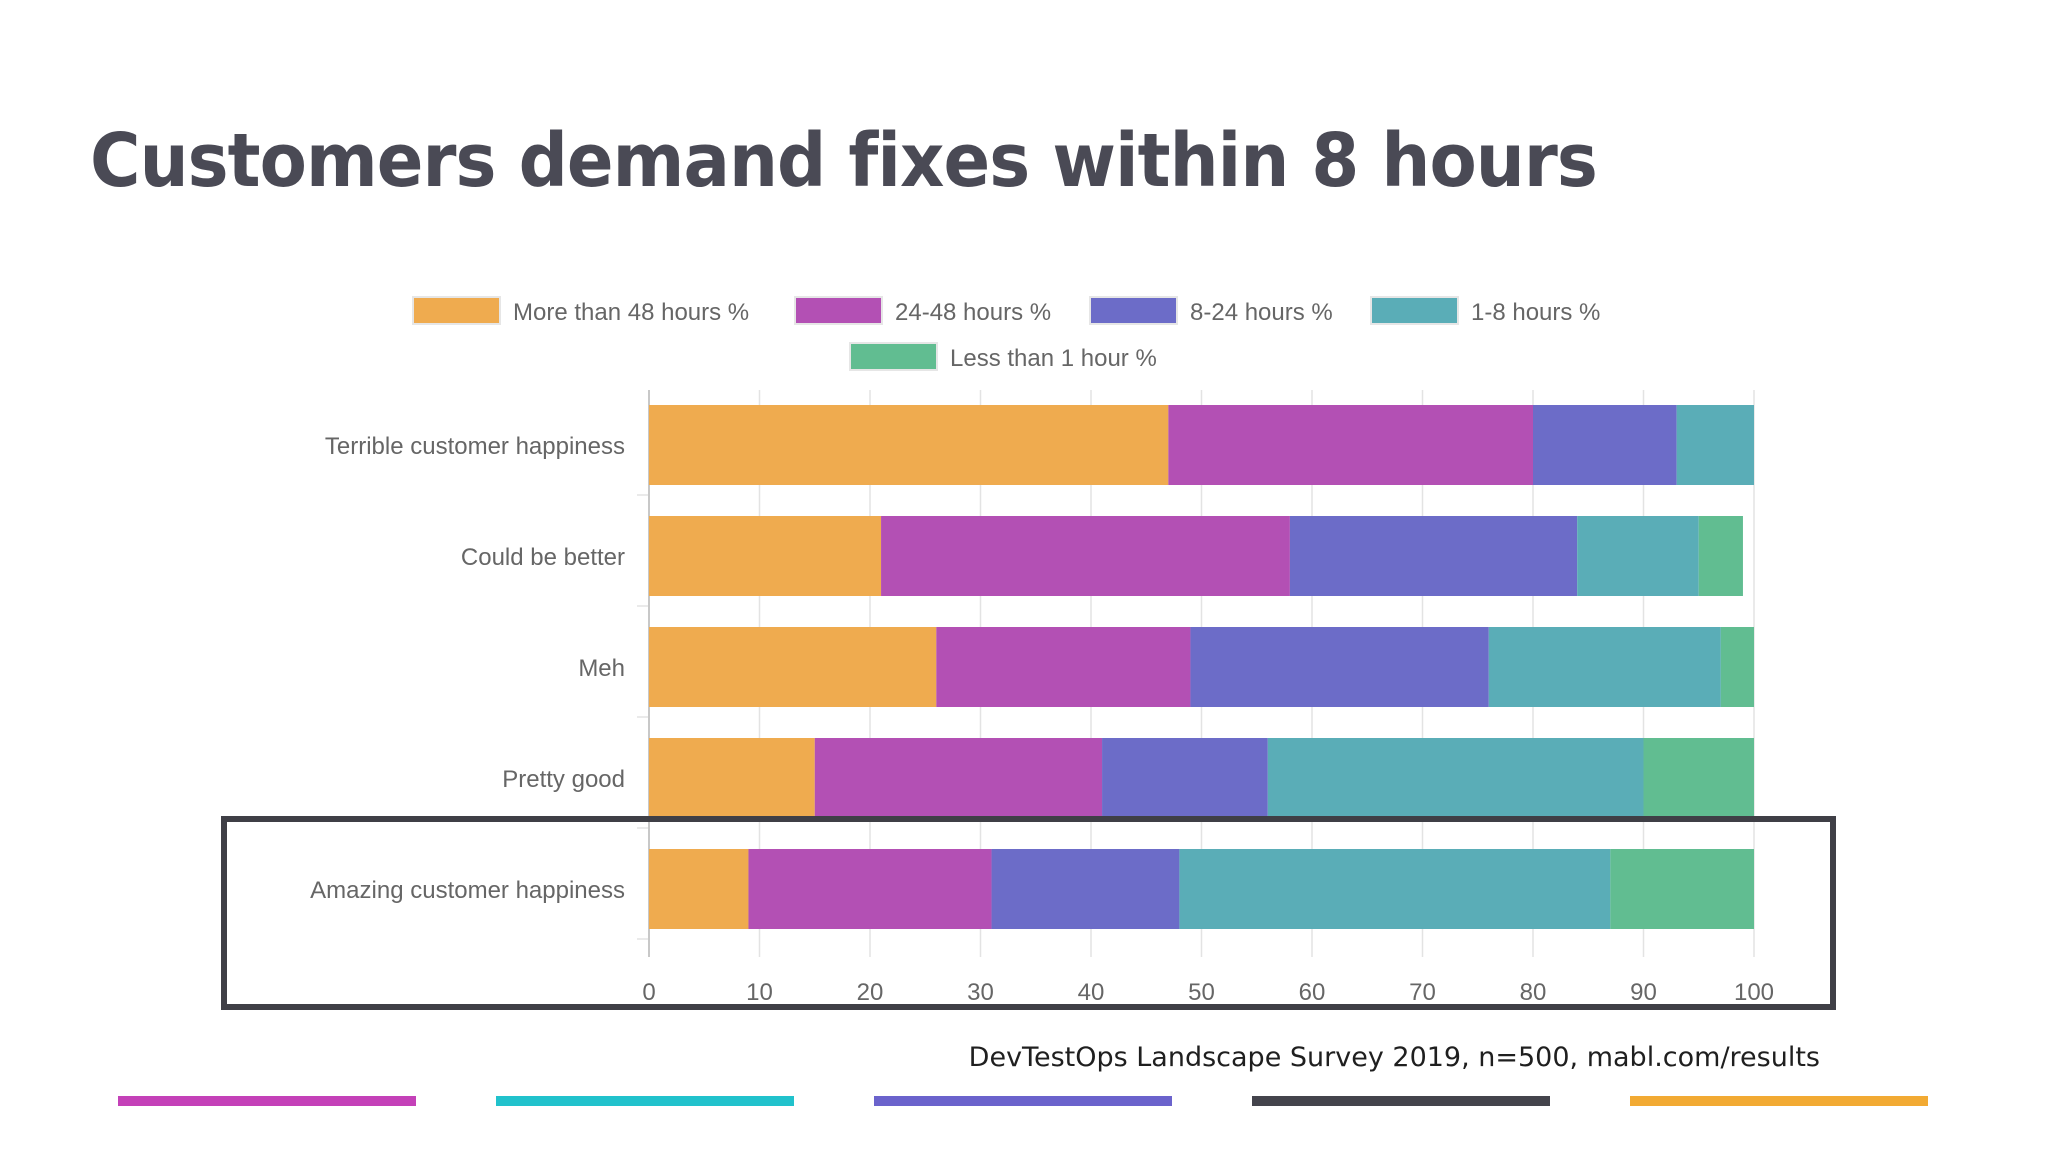  Describe the element at coordinates (563, 779) in the screenshot. I see `category-label: Pretty good` at that location.